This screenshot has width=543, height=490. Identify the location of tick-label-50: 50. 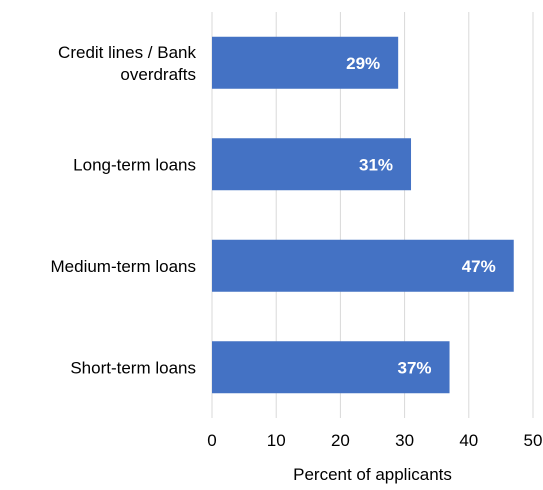
(533, 440).